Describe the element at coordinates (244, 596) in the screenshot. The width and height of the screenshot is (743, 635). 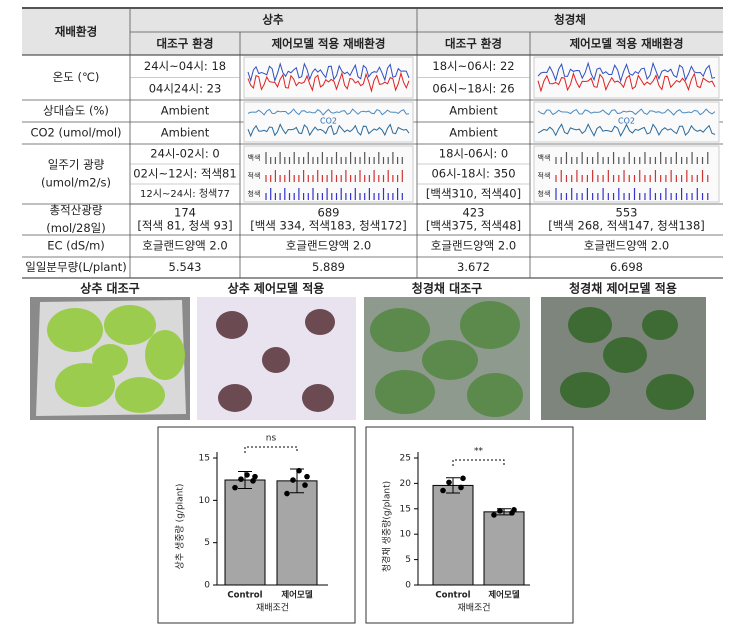
I see `x-tick-label: Control` at that location.